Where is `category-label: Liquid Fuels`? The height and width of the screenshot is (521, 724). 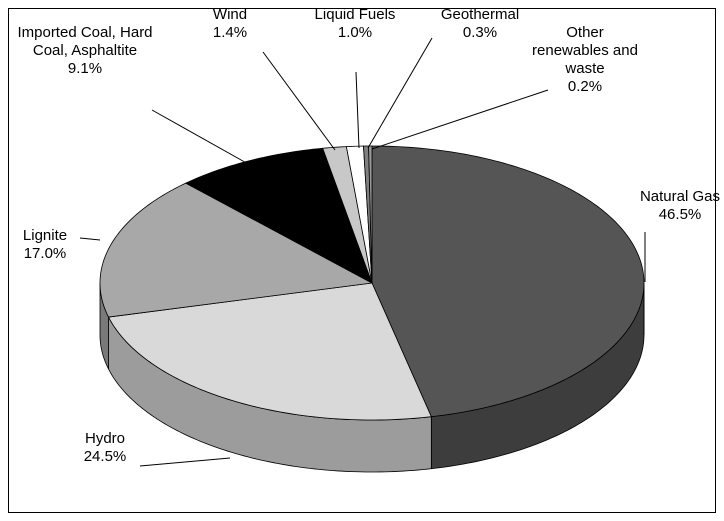 category-label: Liquid Fuels is located at coordinates (355, 14).